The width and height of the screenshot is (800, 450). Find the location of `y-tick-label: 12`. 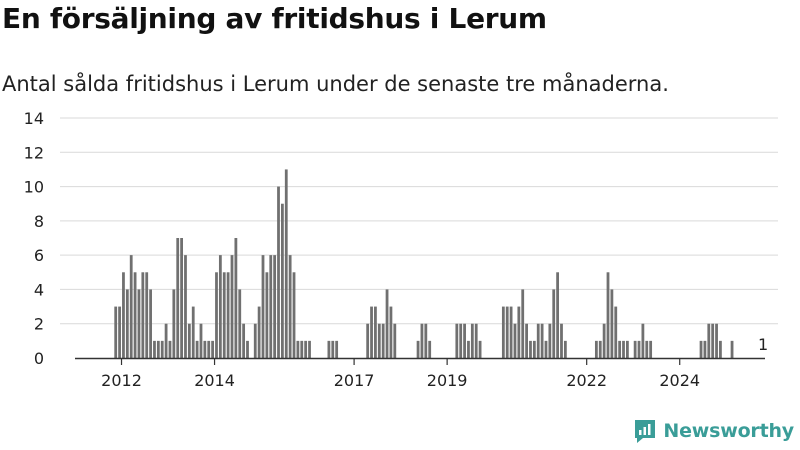

y-tick-label: 12 is located at coordinates (34, 152).